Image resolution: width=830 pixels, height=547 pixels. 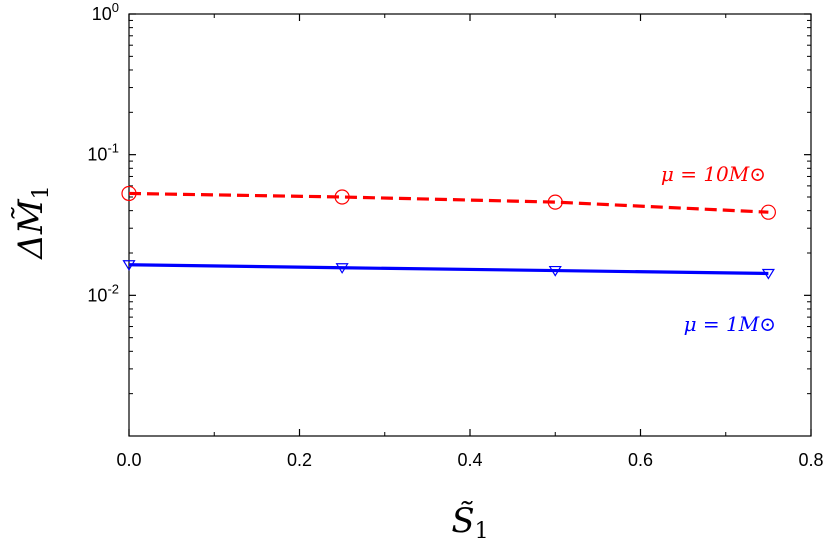 I want to click on y-axis-title: ΔM̃1, so click(x=32, y=222).